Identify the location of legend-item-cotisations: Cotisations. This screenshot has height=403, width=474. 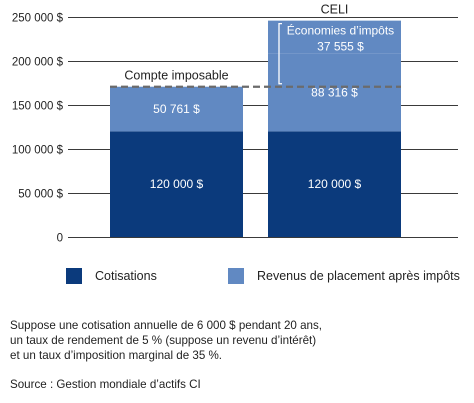
(111, 276).